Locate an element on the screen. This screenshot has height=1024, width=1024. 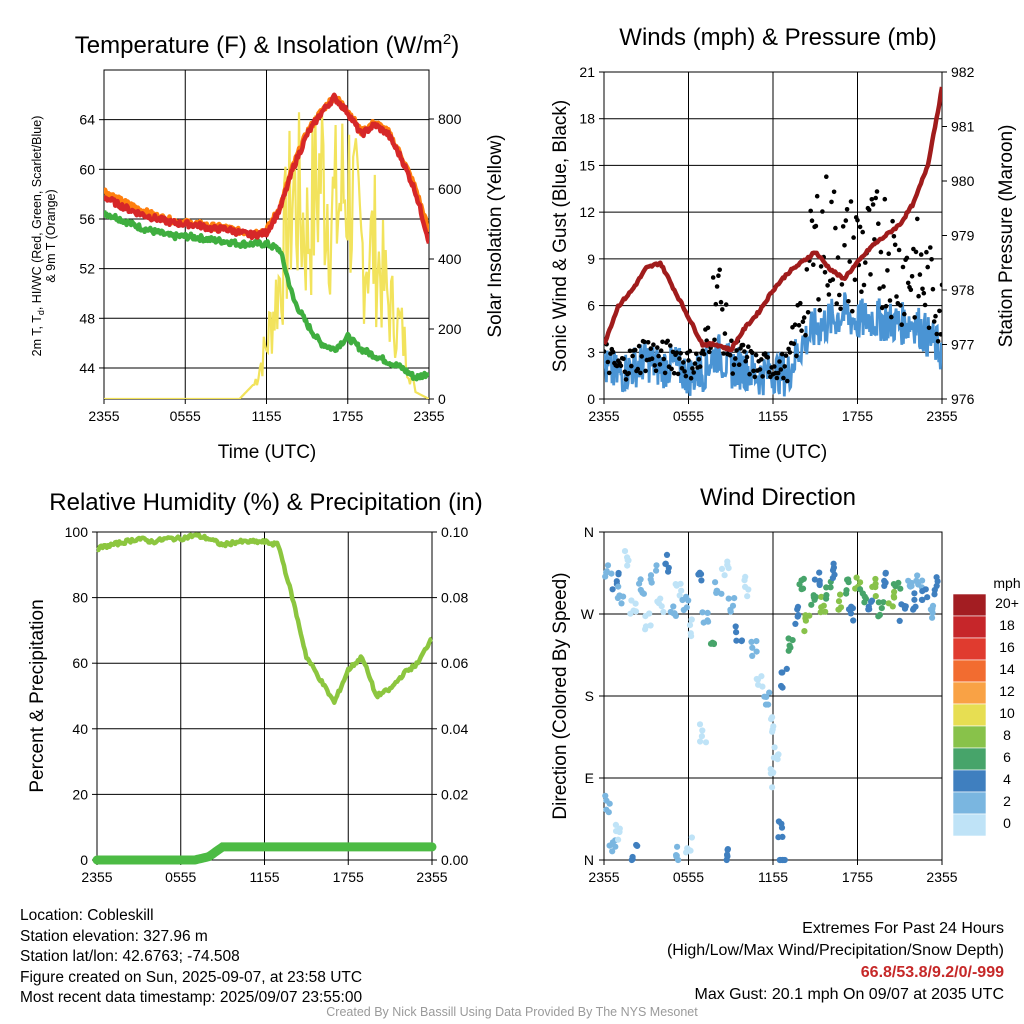
winds-ytick-label: 6 is located at coordinates (591, 306).